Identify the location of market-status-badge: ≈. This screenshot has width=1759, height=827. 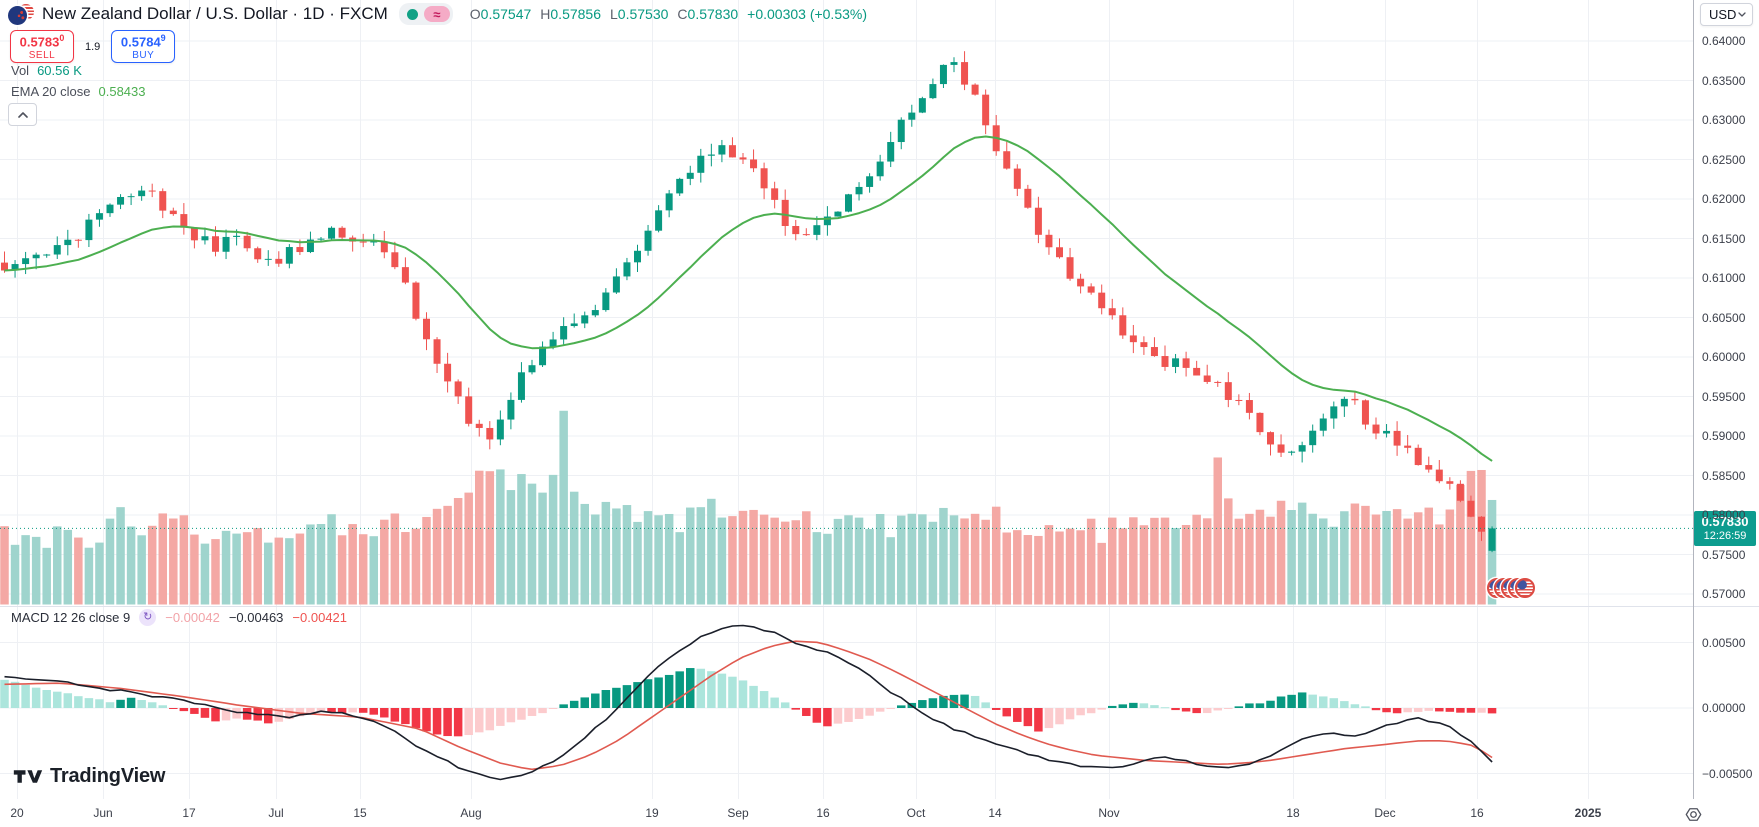
(425, 14).